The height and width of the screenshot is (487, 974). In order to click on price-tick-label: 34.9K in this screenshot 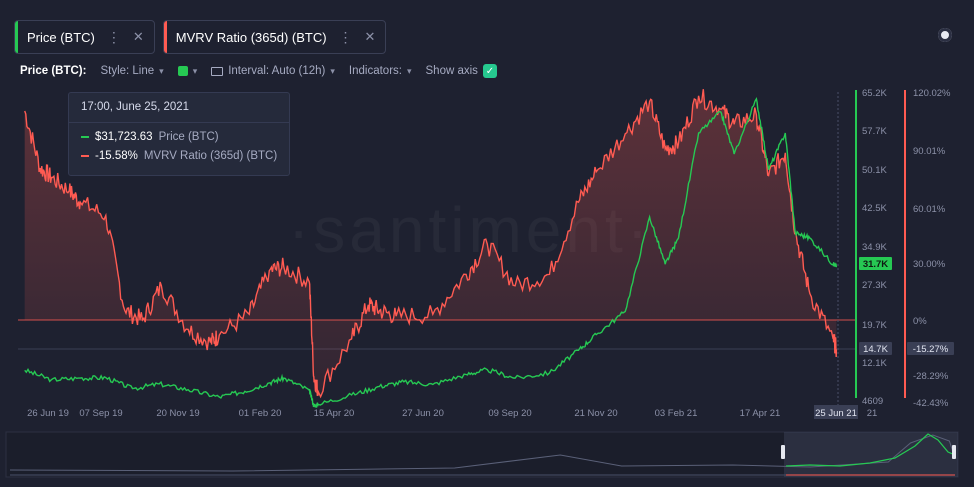, I will do `click(874, 247)`.